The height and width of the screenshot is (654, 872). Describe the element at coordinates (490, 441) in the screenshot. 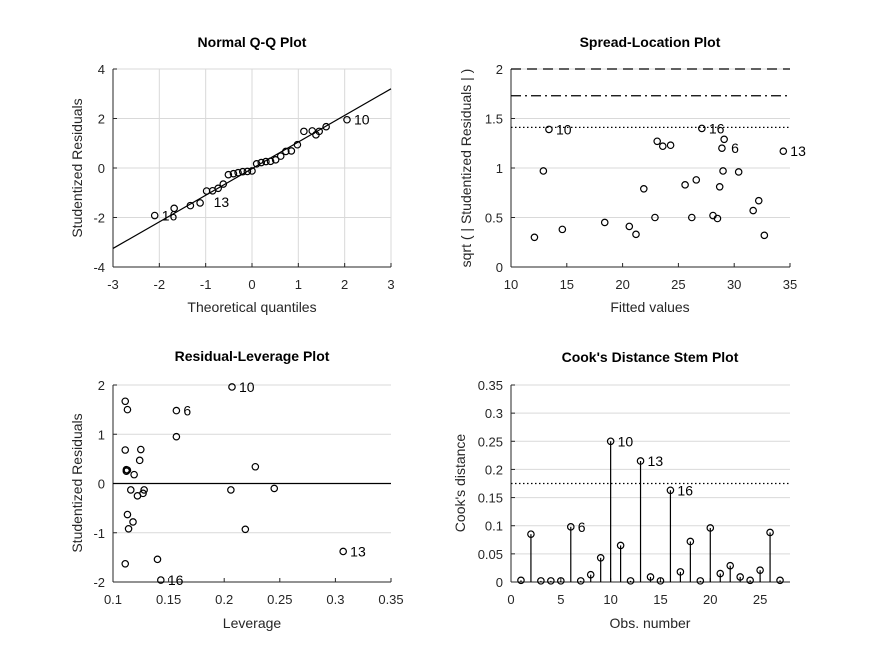

I see `cd-y-tick-label: 0.25` at that location.